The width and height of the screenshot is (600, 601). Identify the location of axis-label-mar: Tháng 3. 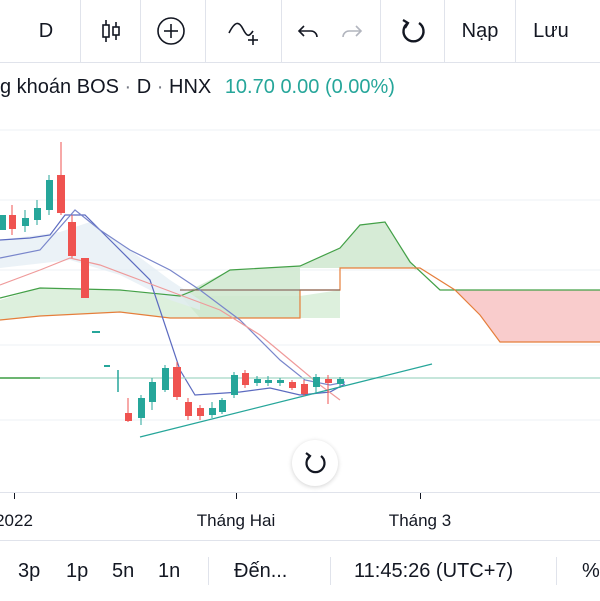
(420, 520).